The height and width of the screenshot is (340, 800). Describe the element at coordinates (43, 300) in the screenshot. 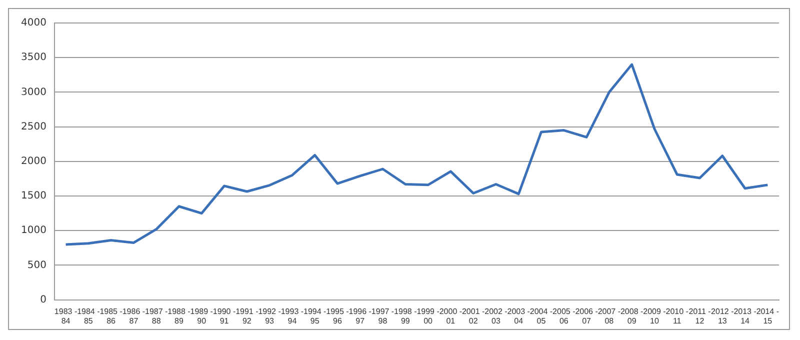

I see `y-tick-label: 0` at that location.